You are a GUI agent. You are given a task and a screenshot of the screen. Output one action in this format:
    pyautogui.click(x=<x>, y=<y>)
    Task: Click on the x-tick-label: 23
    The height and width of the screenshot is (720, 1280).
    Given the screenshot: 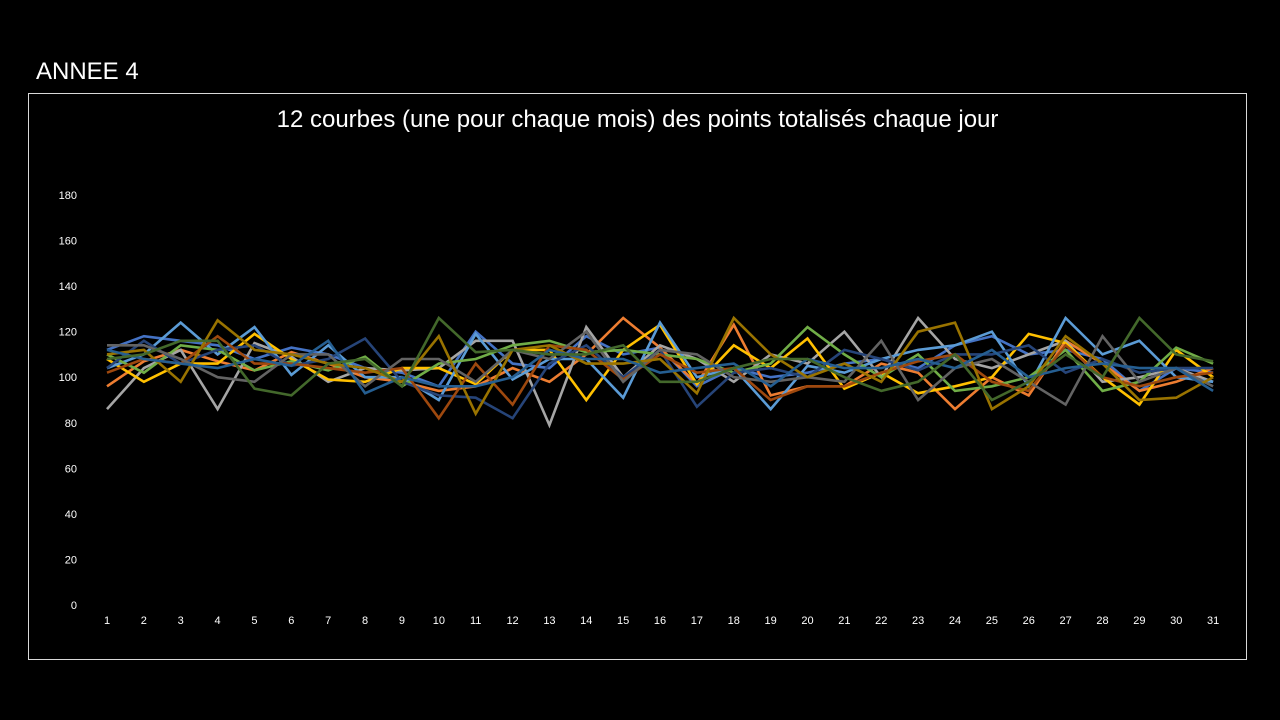 What is the action you would take?
    pyautogui.click(x=918, y=621)
    